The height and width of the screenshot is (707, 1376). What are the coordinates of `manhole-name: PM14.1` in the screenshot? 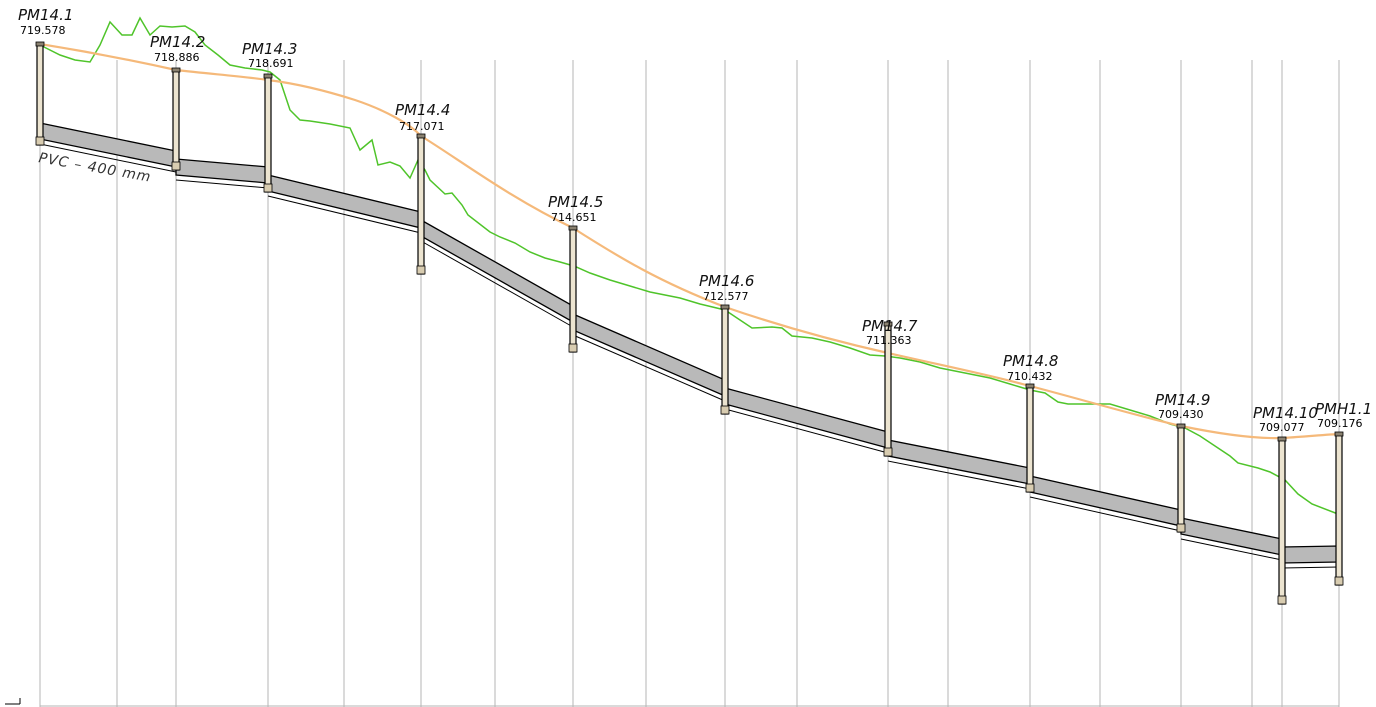 It's located at (45, 15).